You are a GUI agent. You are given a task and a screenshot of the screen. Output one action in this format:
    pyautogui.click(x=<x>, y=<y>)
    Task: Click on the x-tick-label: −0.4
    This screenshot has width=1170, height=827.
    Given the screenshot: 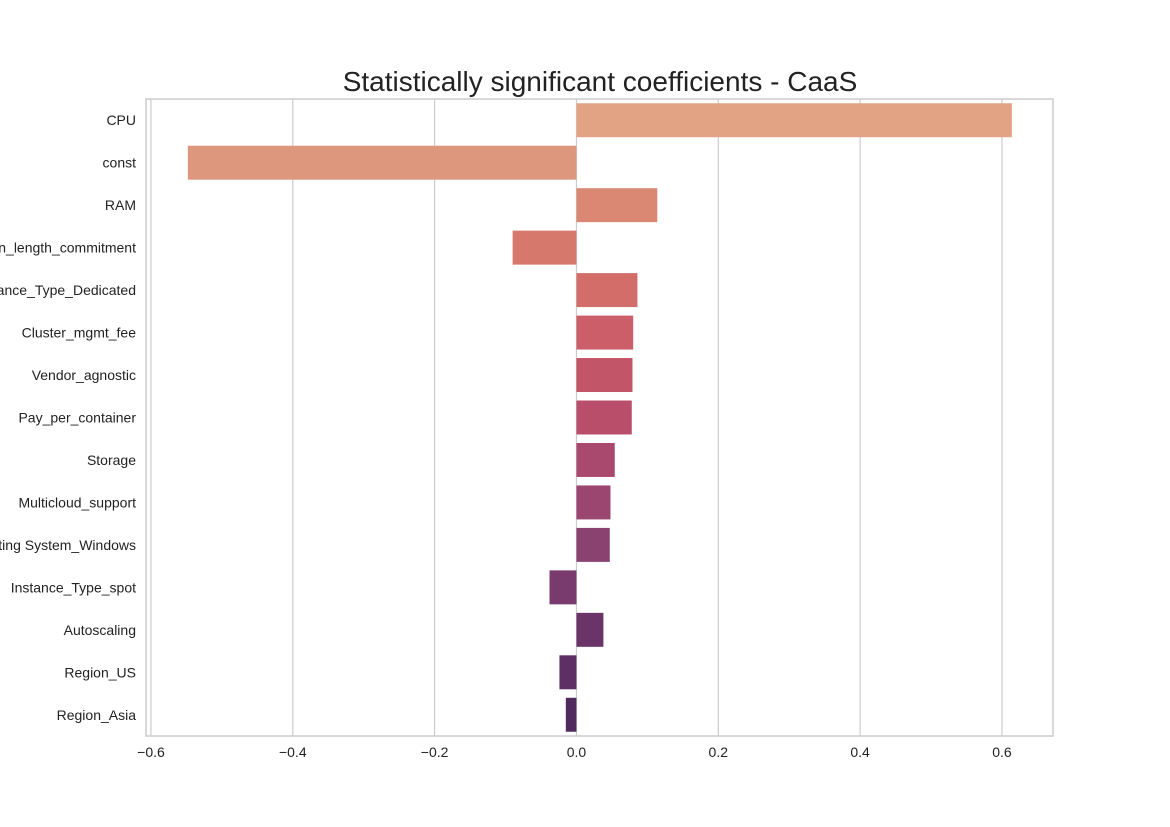 What is the action you would take?
    pyautogui.click(x=293, y=752)
    